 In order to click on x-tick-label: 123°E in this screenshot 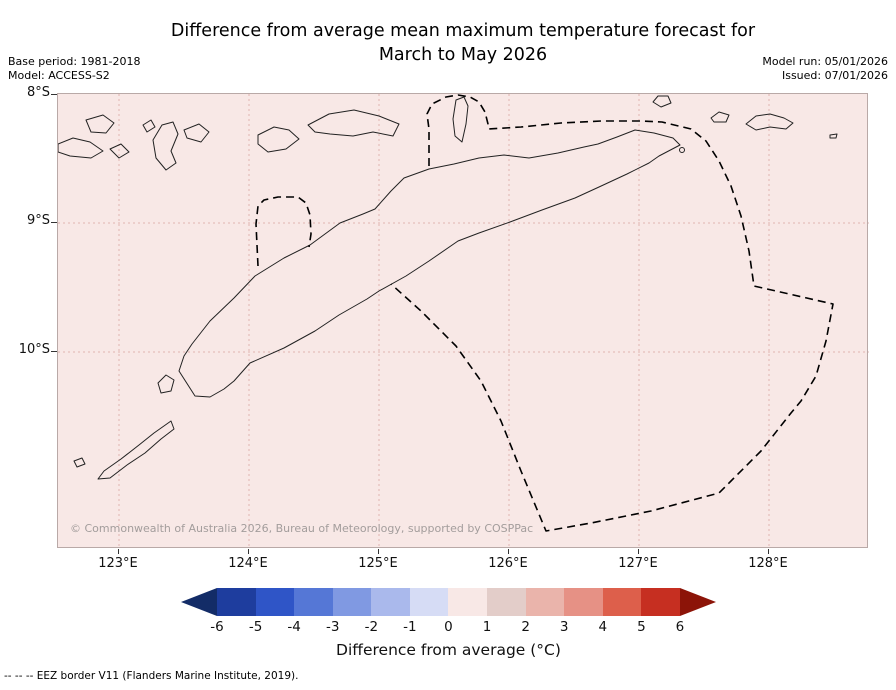, I will do `click(118, 563)`.